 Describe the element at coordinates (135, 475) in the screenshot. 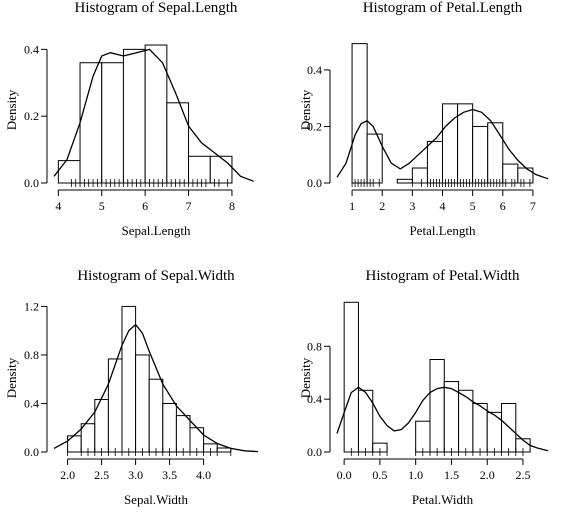

I see `x-tick-label: 3.0` at that location.